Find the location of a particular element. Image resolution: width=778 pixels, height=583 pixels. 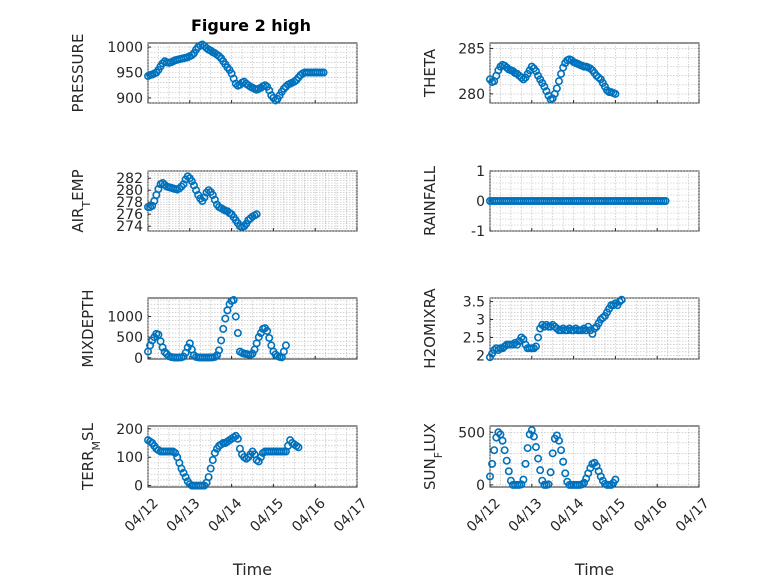

x-tick-label: 04/15 is located at coordinates (267, 515).